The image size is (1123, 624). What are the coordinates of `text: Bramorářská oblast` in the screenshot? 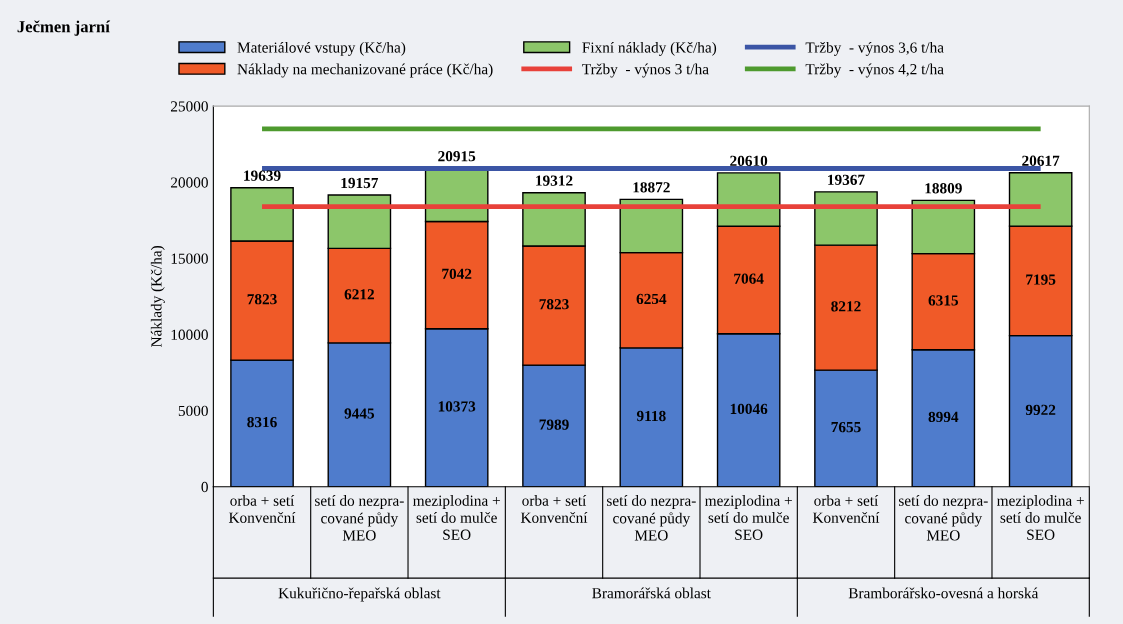 It's located at (651, 593).